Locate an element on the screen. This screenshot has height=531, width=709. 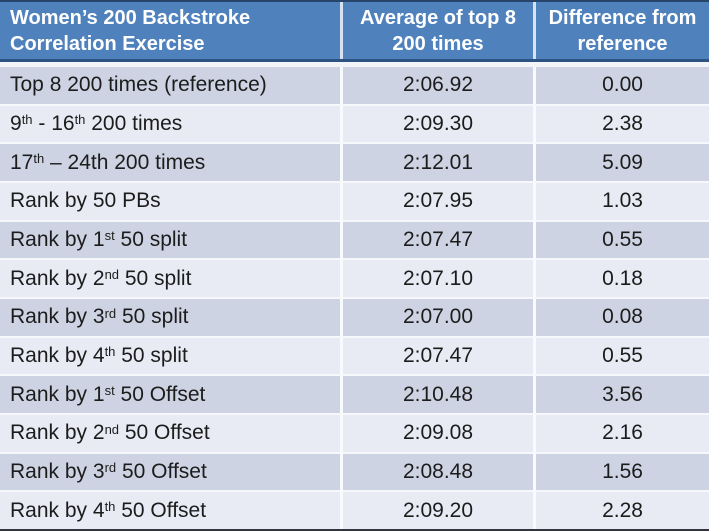
average-time-value: 2:09.20 is located at coordinates (436, 510).